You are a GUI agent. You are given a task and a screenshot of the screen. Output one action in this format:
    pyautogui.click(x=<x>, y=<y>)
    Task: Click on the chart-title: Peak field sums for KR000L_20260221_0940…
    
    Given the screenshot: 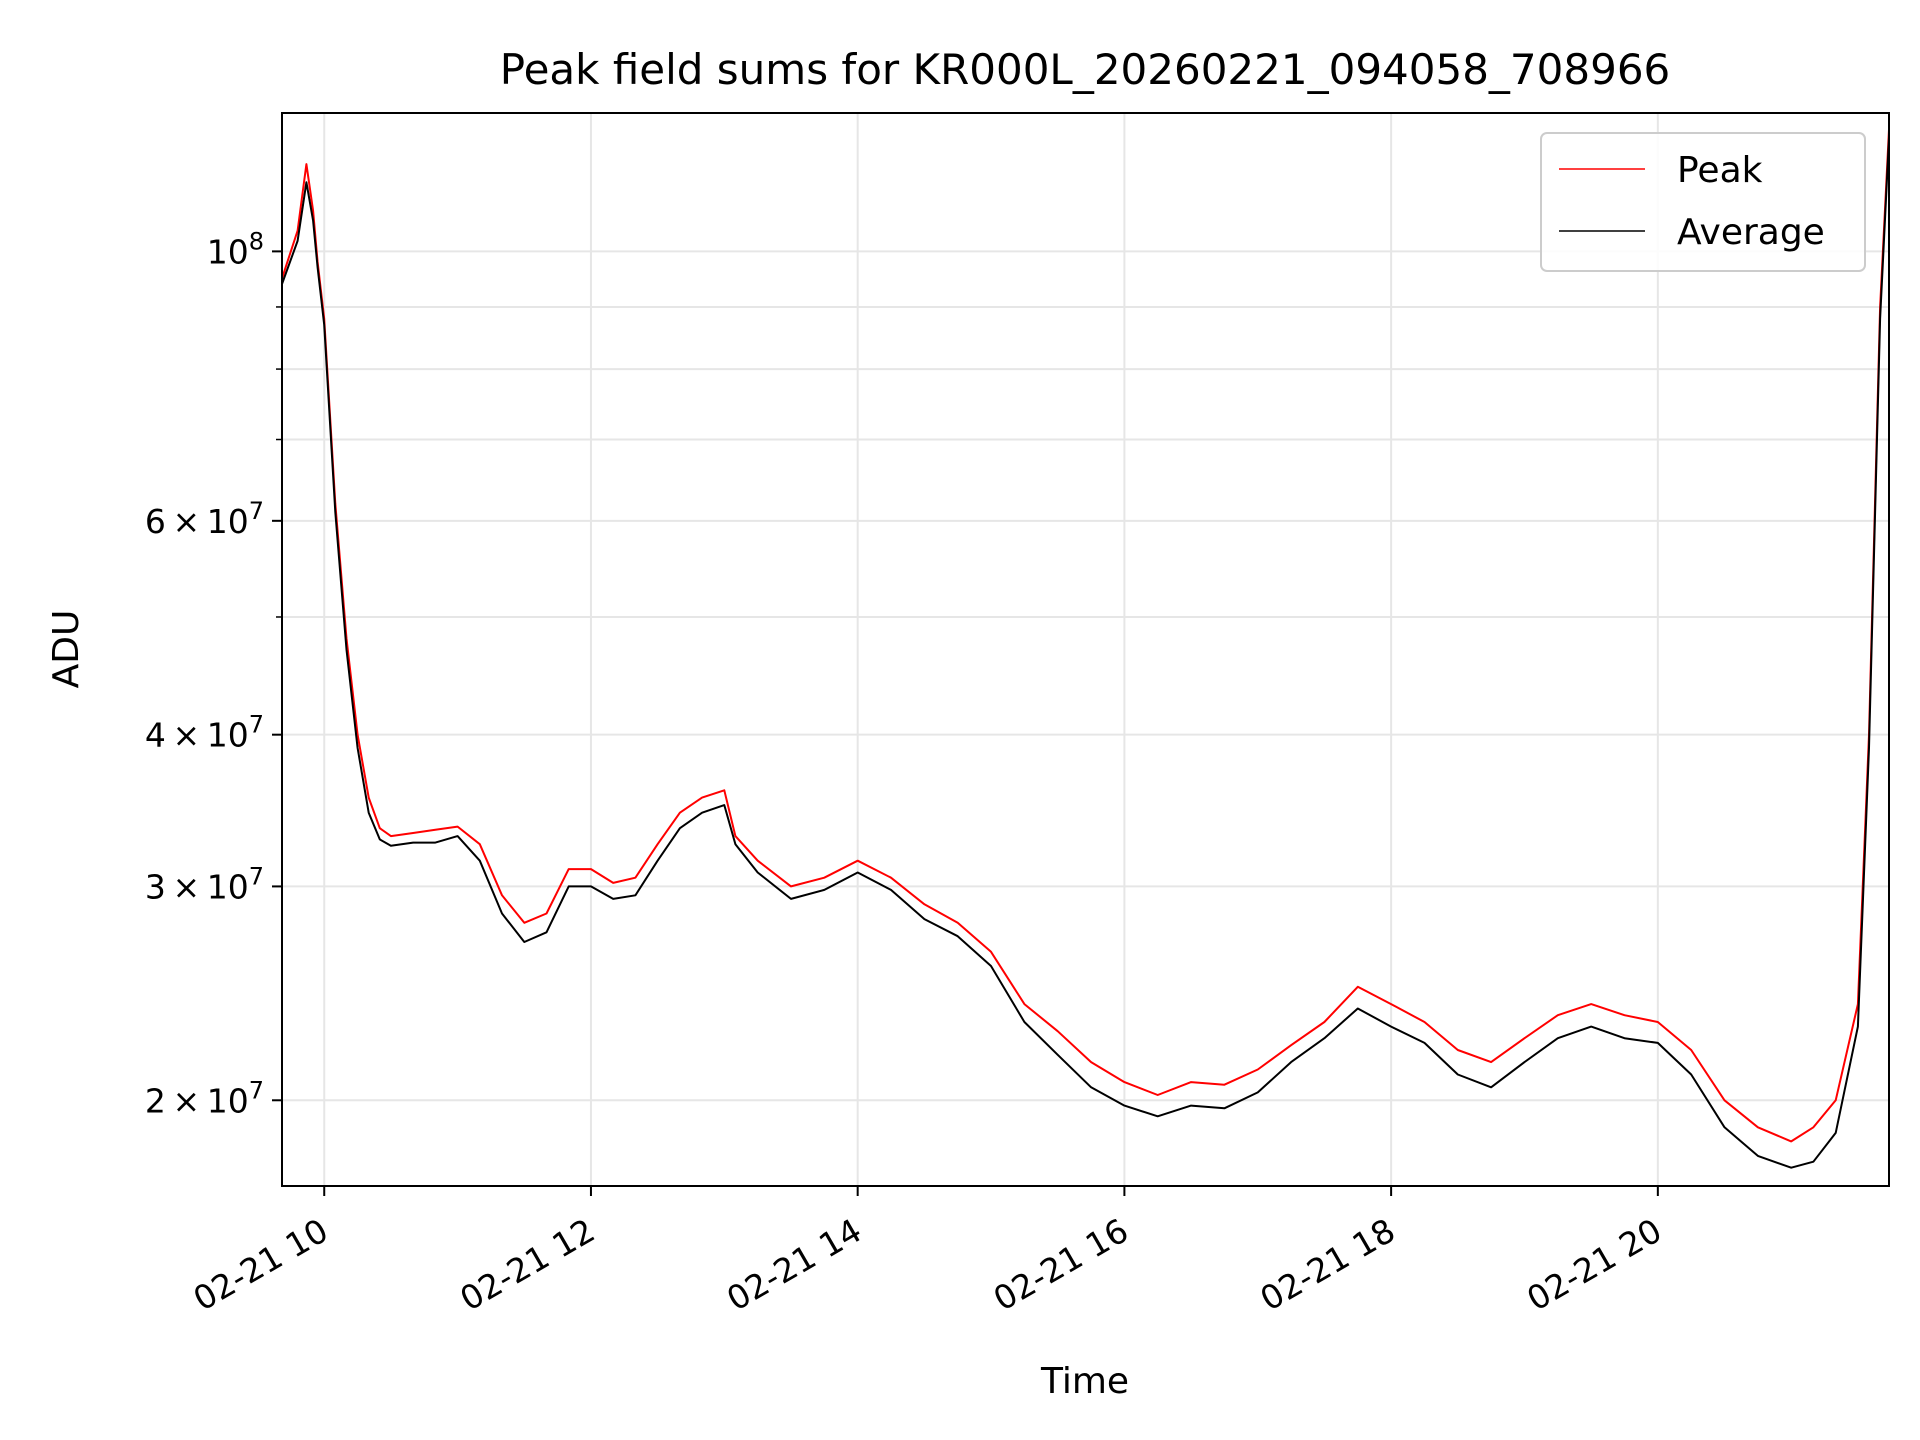 What is the action you would take?
    pyautogui.click(x=1085, y=69)
    